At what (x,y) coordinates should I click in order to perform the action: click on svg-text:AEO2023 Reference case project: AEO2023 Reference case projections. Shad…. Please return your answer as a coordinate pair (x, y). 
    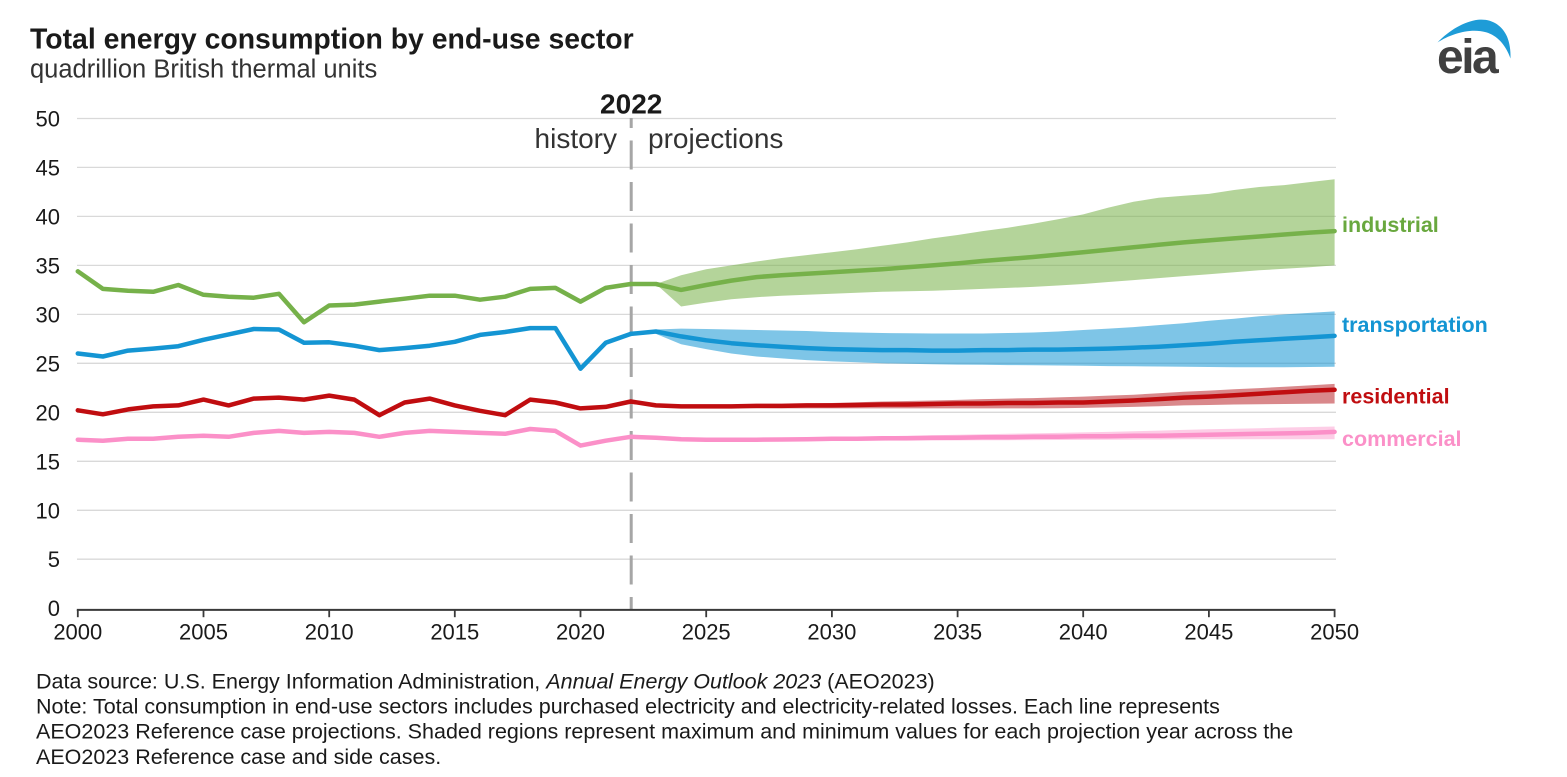
    Looking at the image, I should click on (664, 732).